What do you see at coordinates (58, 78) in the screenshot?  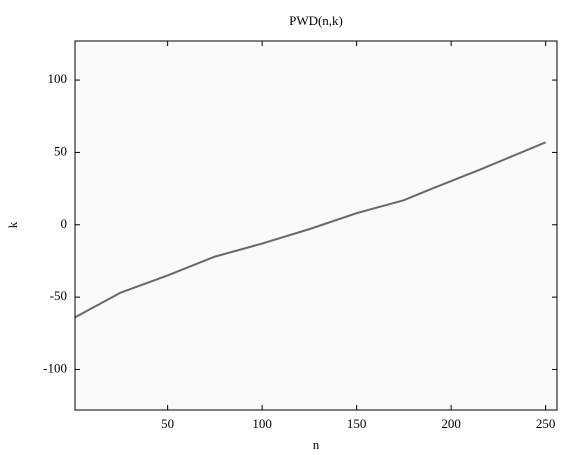 I see `y-tick-label: 100` at bounding box center [58, 78].